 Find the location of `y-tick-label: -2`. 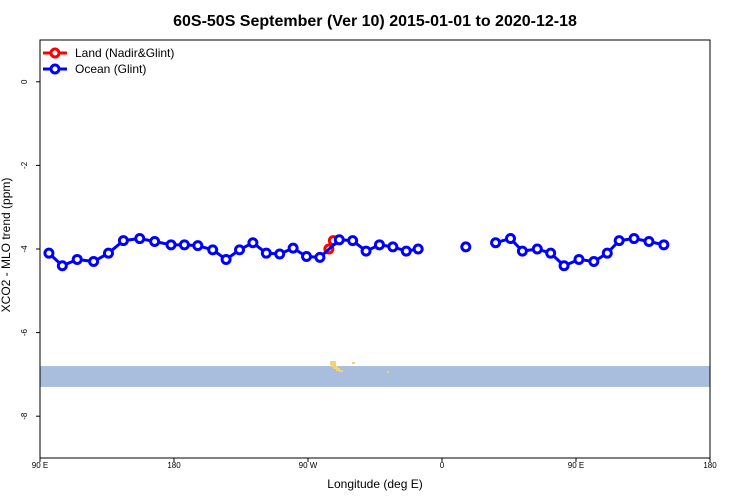

y-tick-label: -2 is located at coordinates (24, 165).